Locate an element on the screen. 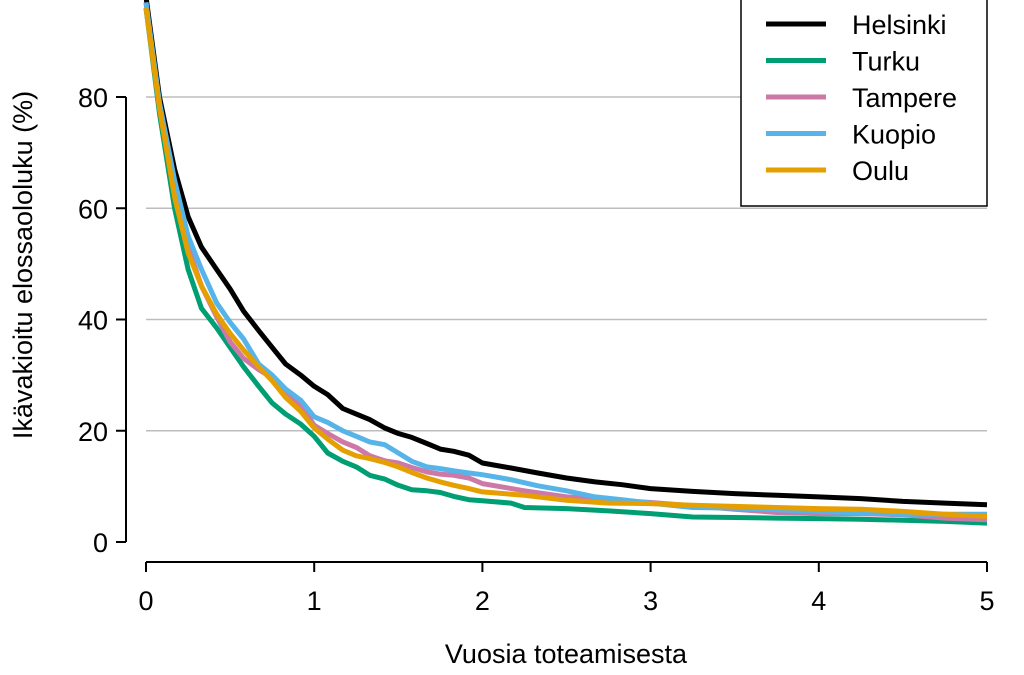 The image size is (1024, 675). legend-label-kuopio: Kuopio is located at coordinates (894, 135).